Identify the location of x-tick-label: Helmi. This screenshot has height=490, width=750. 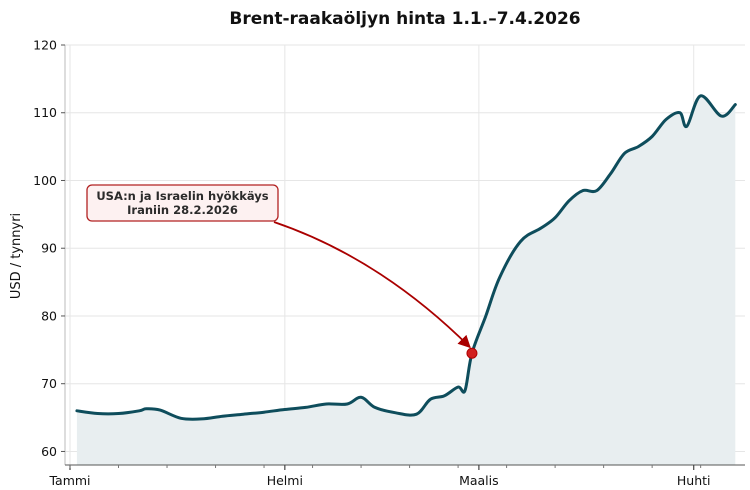
(285, 480).